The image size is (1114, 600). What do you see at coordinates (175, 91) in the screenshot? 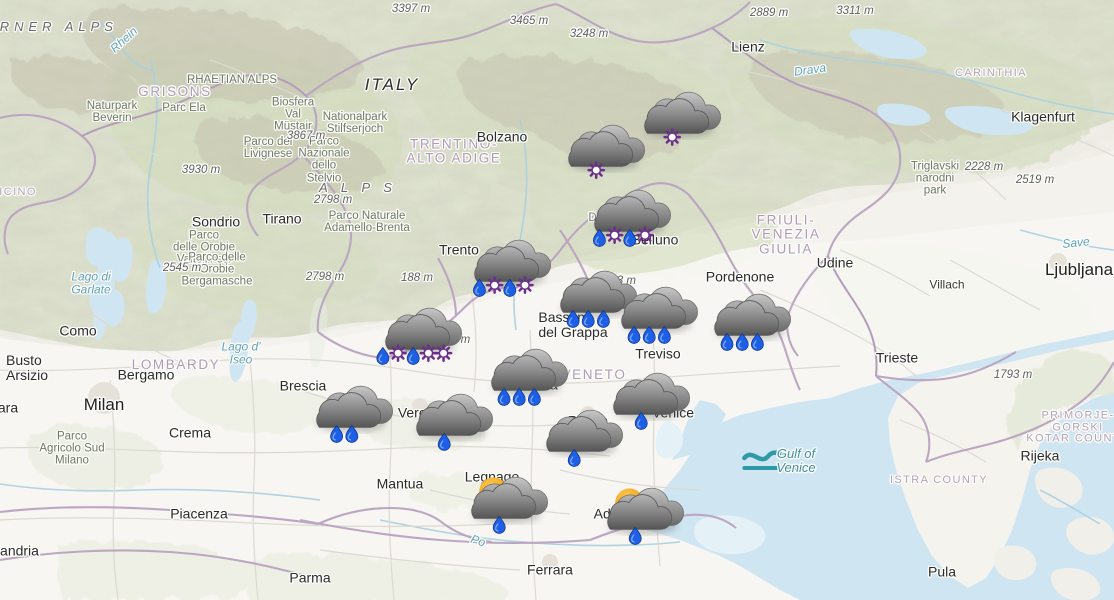
I see `region-label: GRISONS` at bounding box center [175, 91].